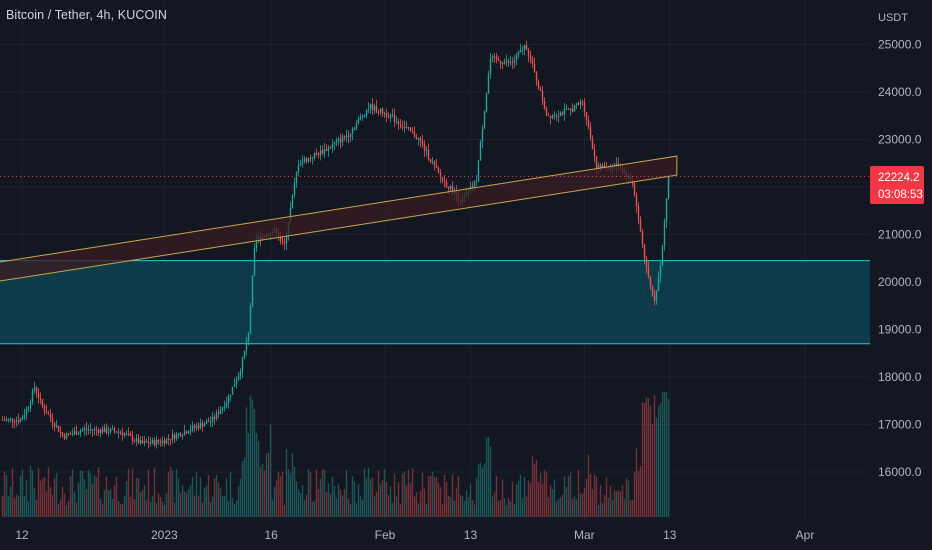 The width and height of the screenshot is (932, 550). What do you see at coordinates (414, 535) in the screenshot?
I see `time-axis: 12 2023 16 Feb 13 Mar 13 Apr` at bounding box center [414, 535].